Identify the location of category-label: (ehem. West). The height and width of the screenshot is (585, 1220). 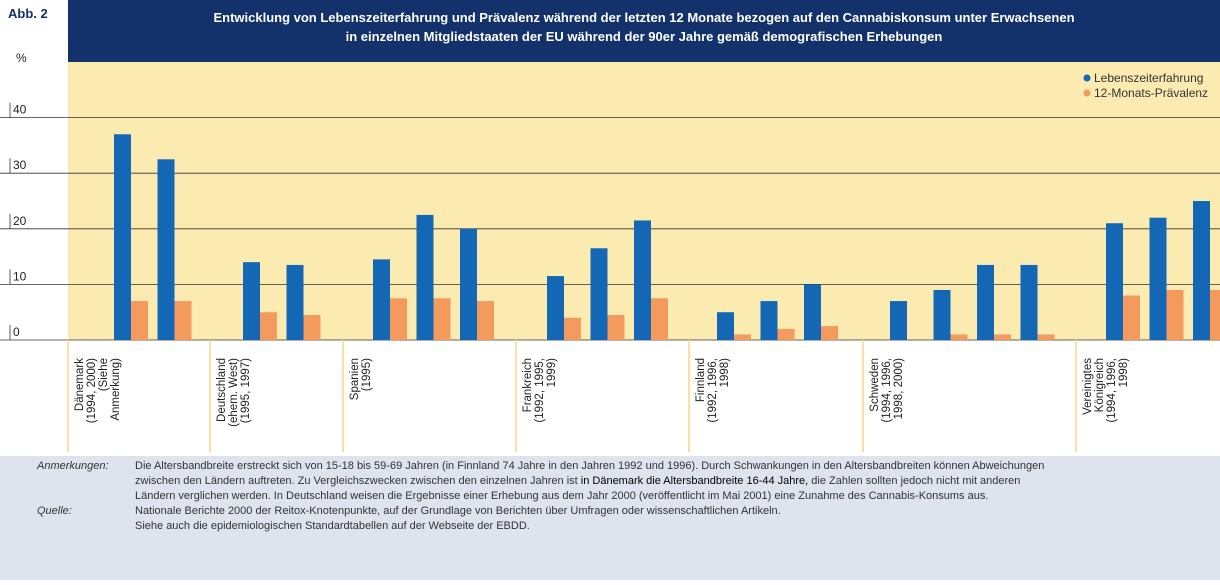
(234, 392).